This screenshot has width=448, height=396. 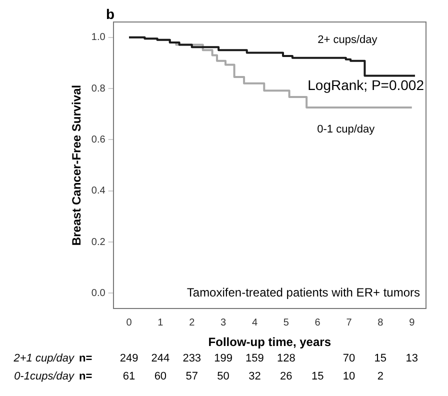 I want to click on y-tick-label: 0.4, so click(x=98, y=191).